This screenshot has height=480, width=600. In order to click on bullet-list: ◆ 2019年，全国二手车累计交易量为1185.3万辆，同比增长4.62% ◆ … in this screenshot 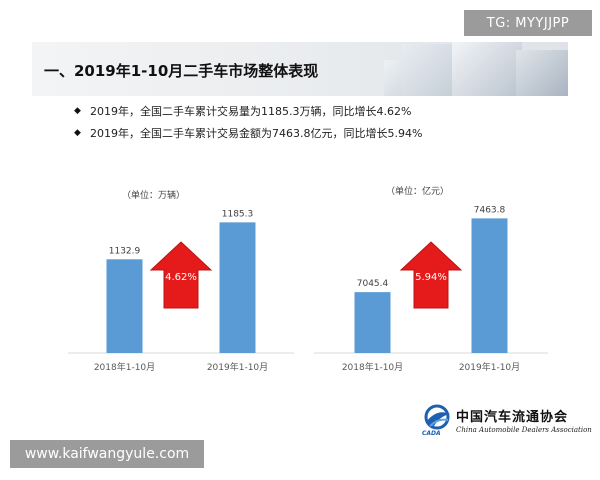, I will do `click(248, 122)`.